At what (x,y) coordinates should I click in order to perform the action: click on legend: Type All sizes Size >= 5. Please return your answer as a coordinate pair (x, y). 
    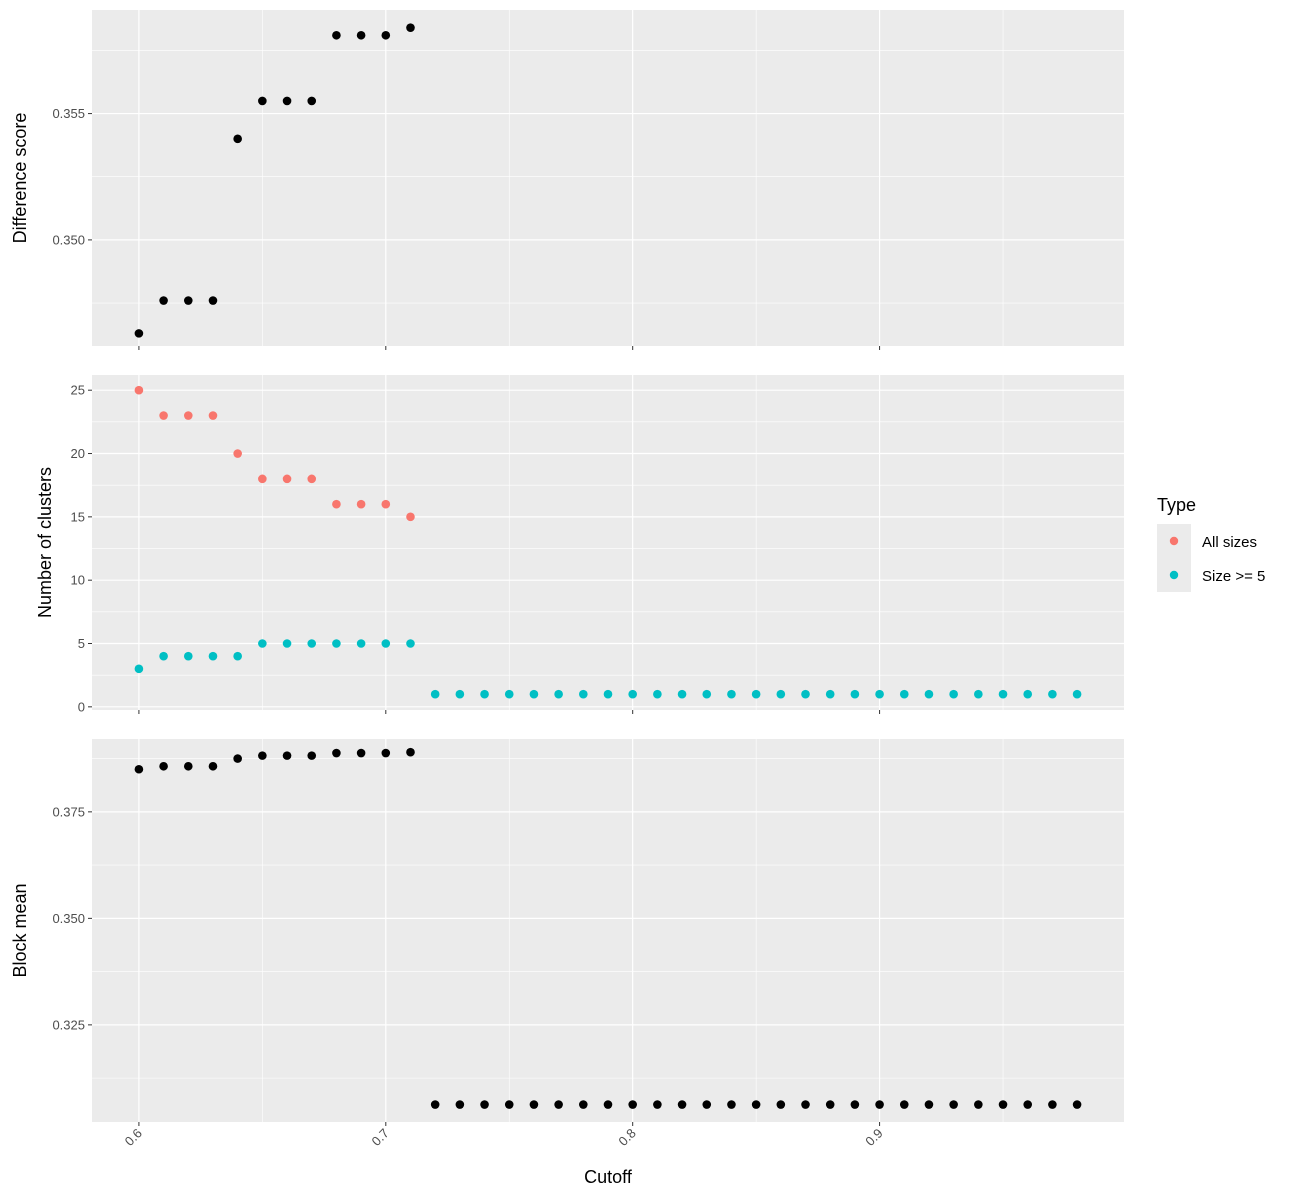
    Looking at the image, I should click on (1211, 543).